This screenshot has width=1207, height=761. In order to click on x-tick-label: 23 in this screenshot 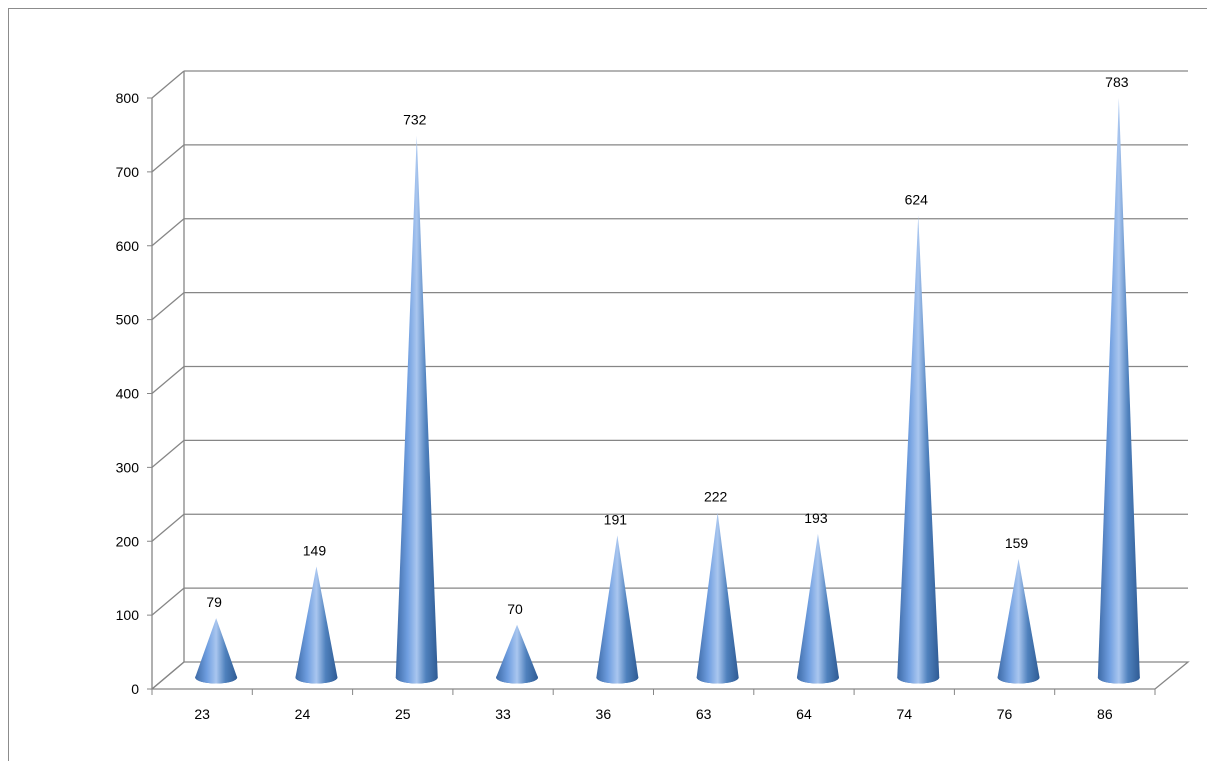, I will do `click(202, 714)`.